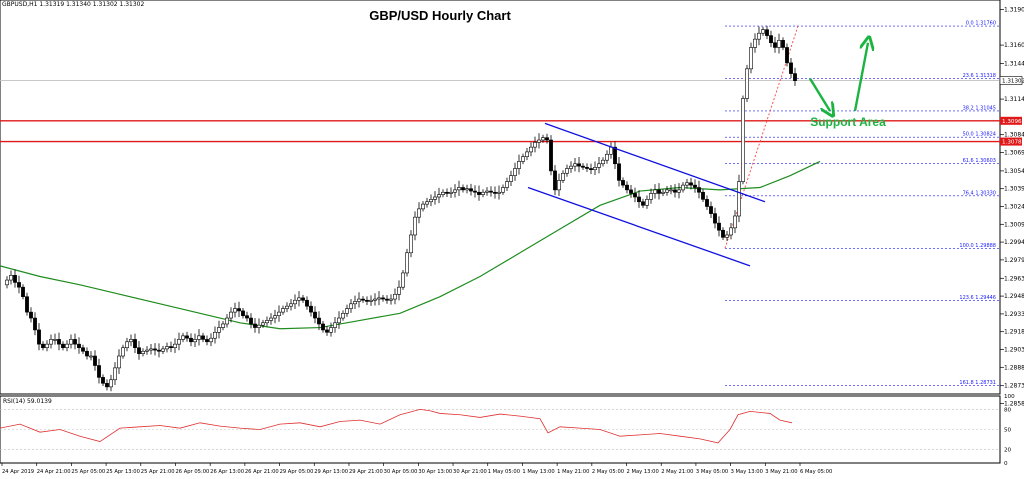  Describe the element at coordinates (297, 472) in the screenshot. I see `time-tick-label: 29 Apr 05:00` at that location.